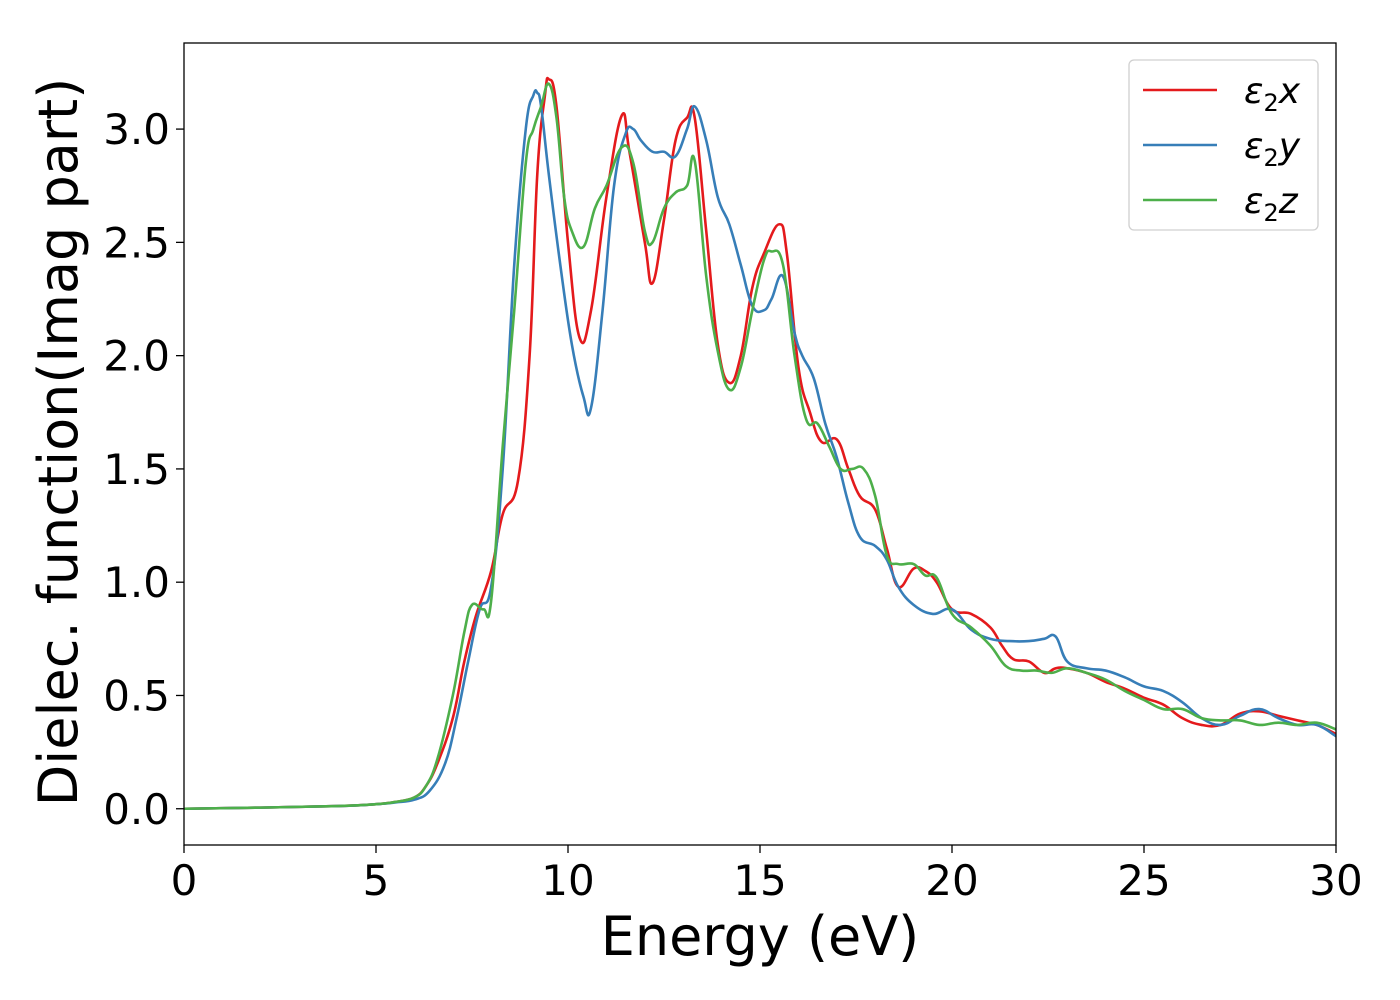 The height and width of the screenshot is (1000, 1400). What do you see at coordinates (1335, 880) in the screenshot?
I see `x-tick-label: 30` at bounding box center [1335, 880].